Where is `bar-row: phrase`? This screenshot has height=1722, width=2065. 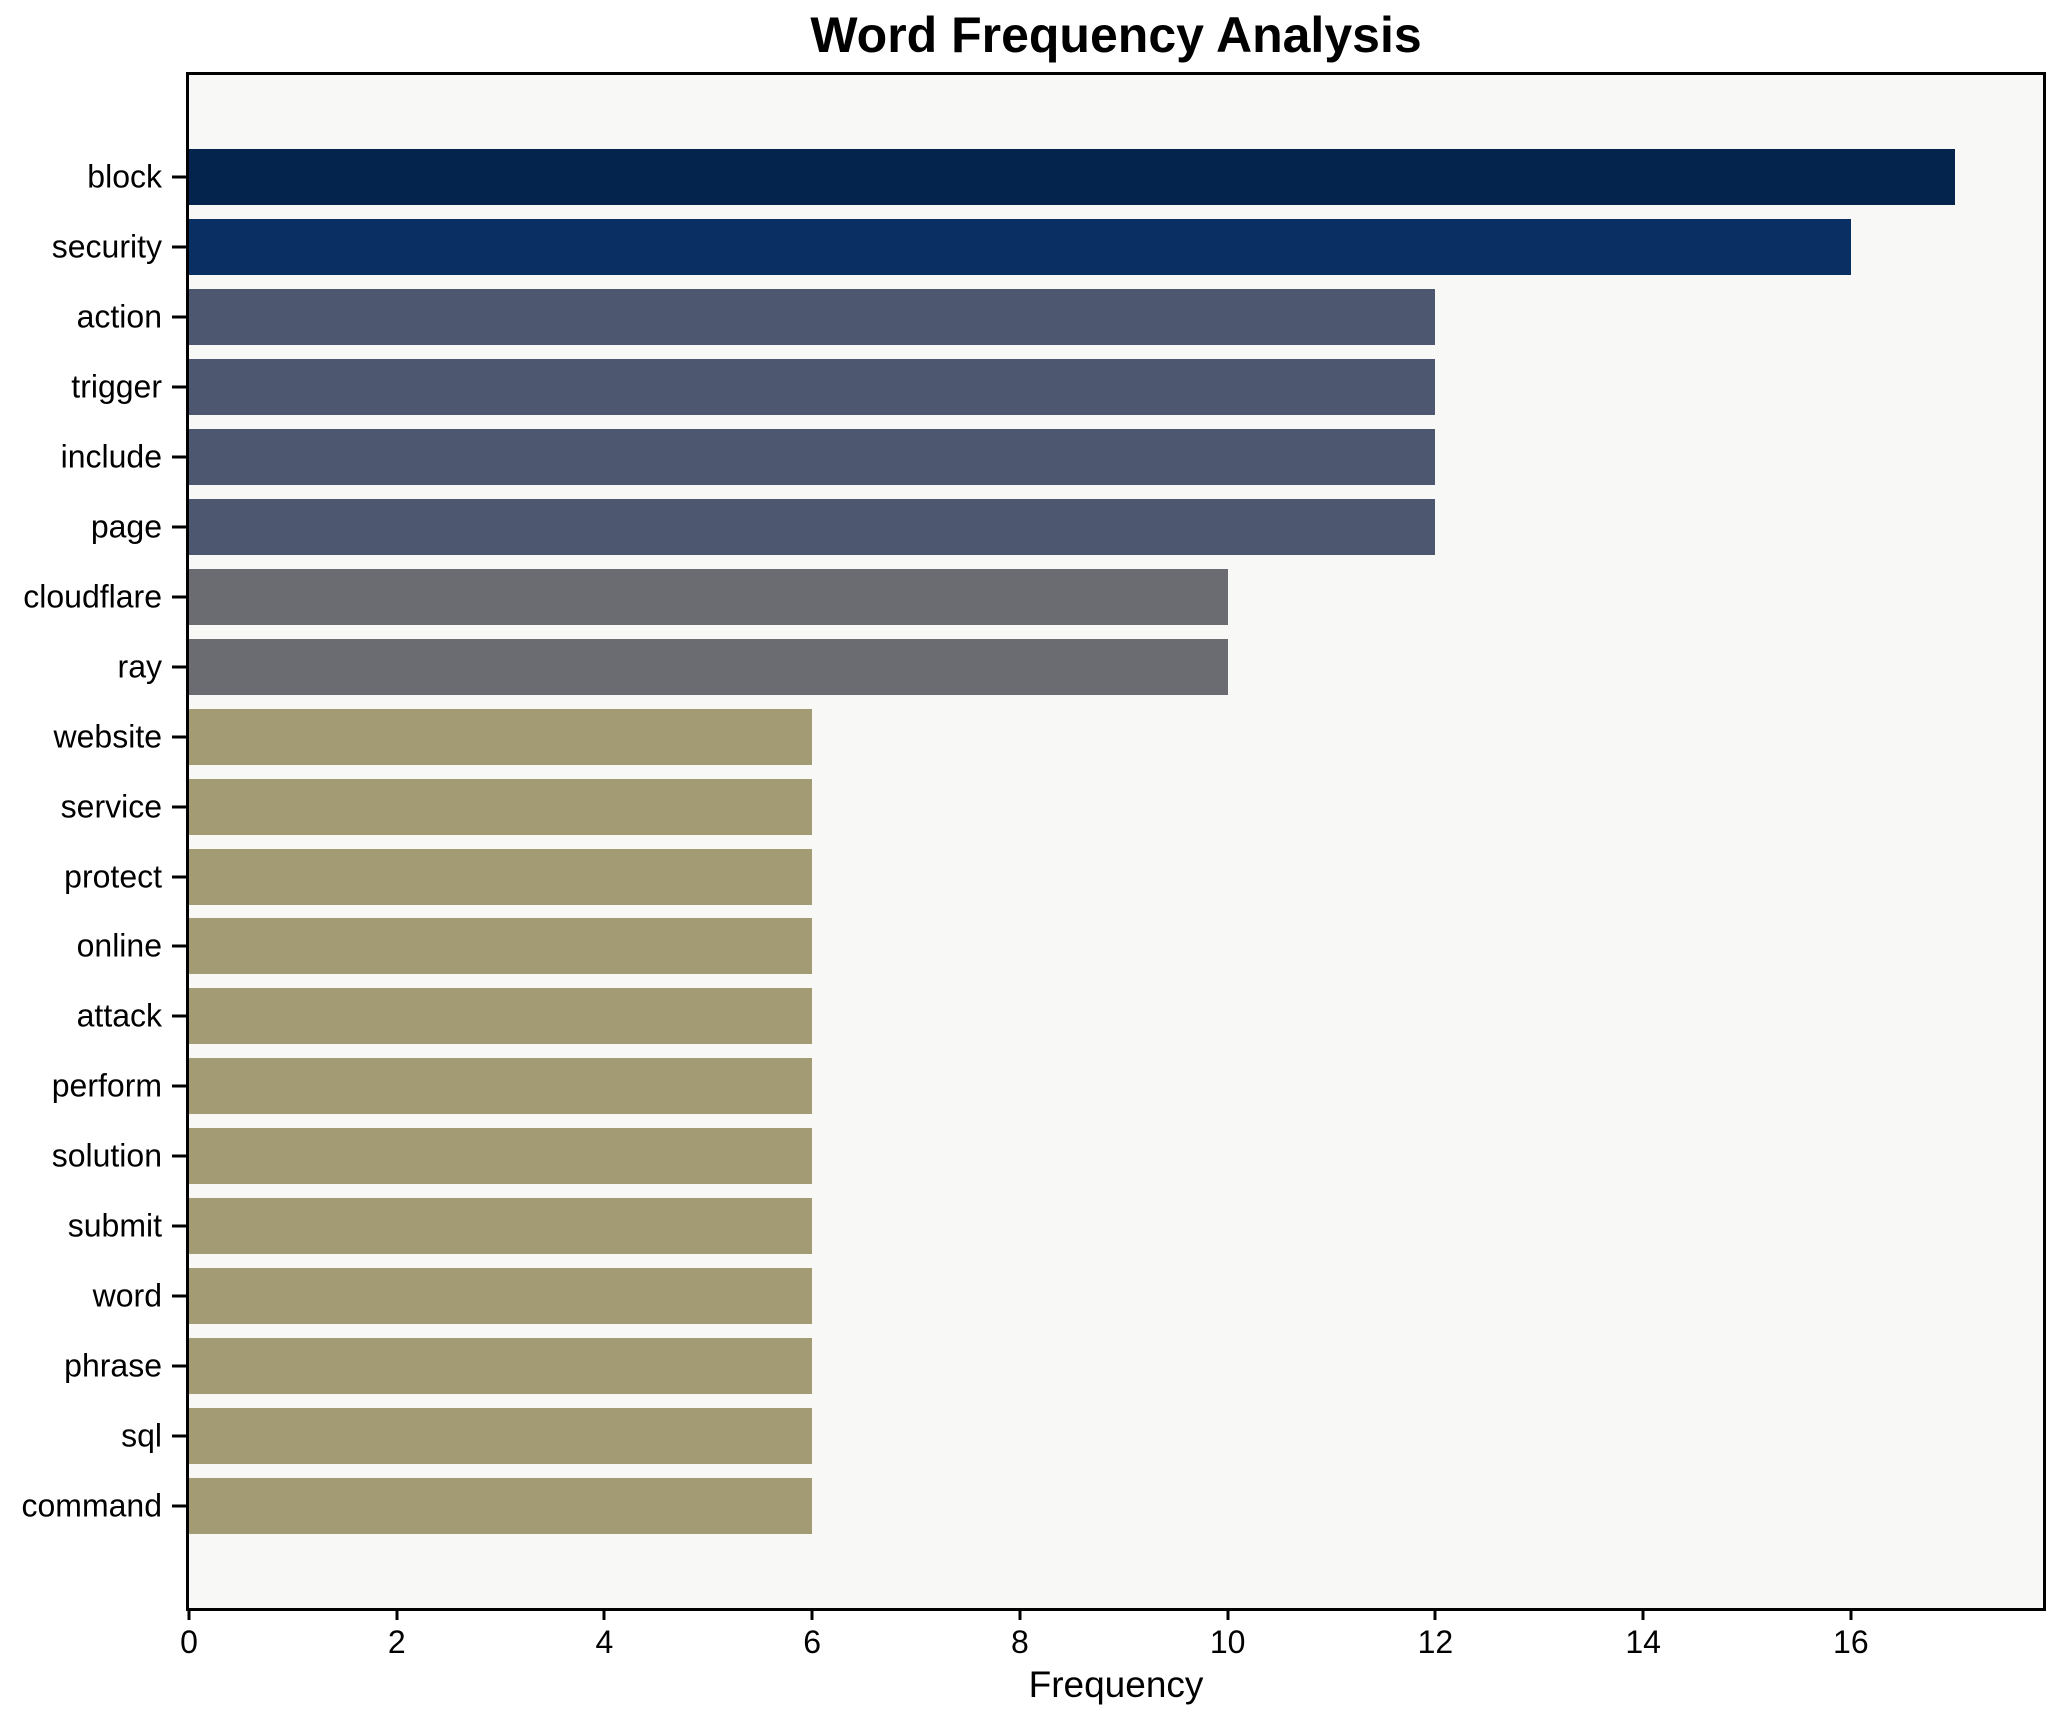 bar-row: phrase is located at coordinates (1053, 1366).